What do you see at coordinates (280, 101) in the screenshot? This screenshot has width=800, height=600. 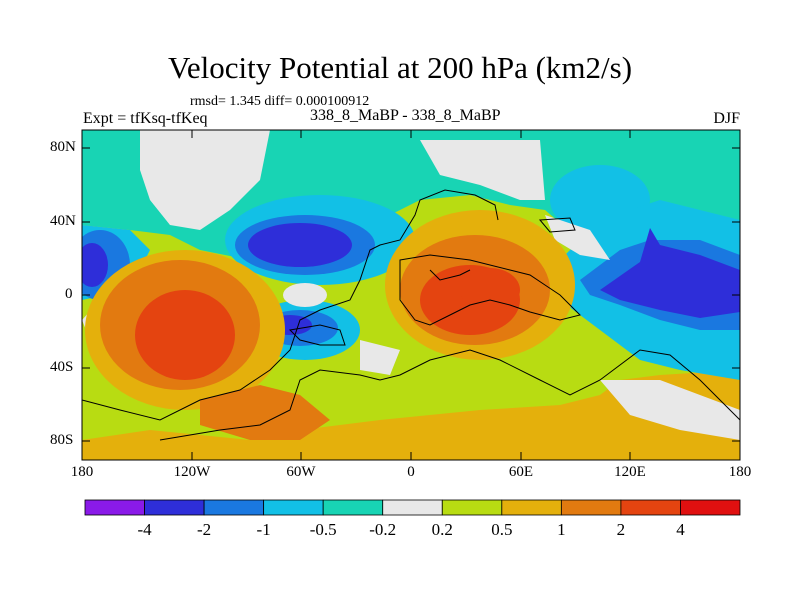 I see `stats-text: rmsd= 1.345 diff= 0.000100912` at bounding box center [280, 101].